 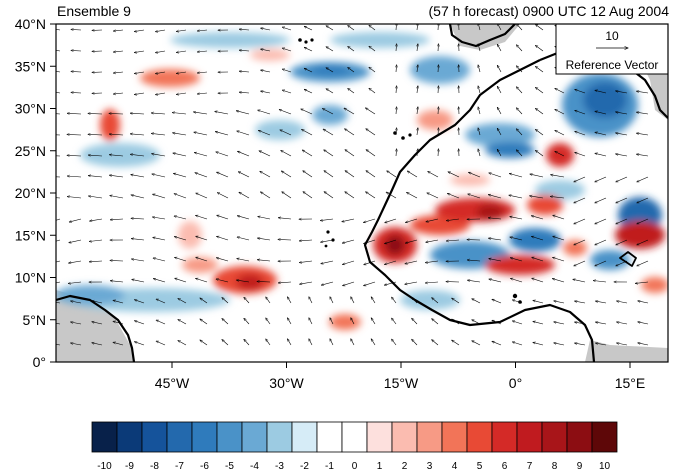 I want to click on colorbar-label: 2, so click(x=405, y=466).